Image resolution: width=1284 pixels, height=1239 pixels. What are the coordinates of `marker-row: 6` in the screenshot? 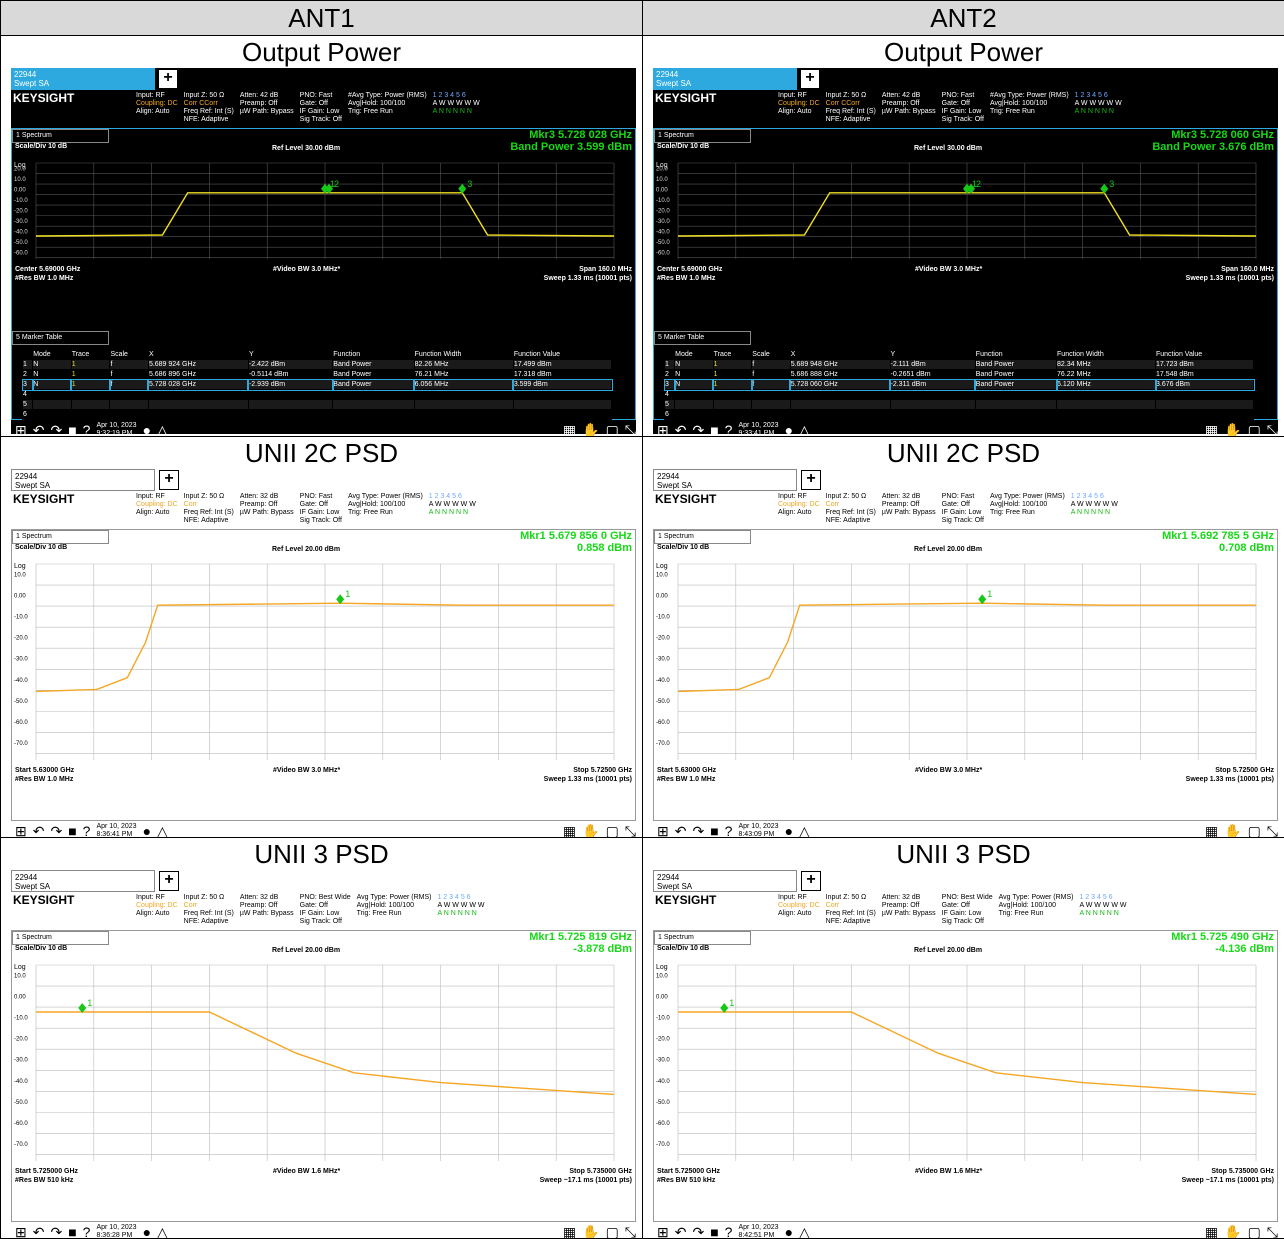 It's located at (317, 415).